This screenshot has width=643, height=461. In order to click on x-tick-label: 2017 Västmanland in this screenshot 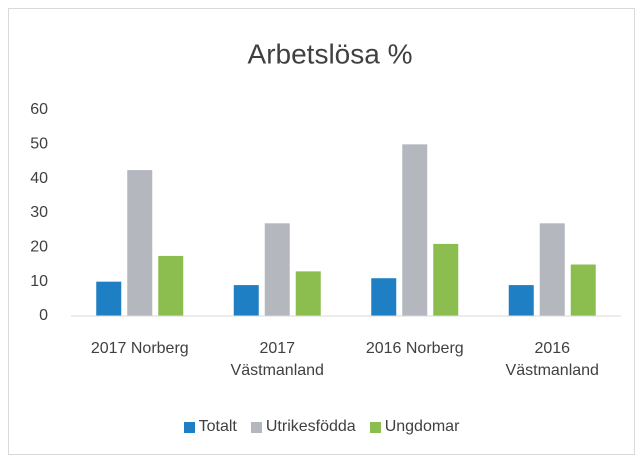, I will do `click(277, 359)`.